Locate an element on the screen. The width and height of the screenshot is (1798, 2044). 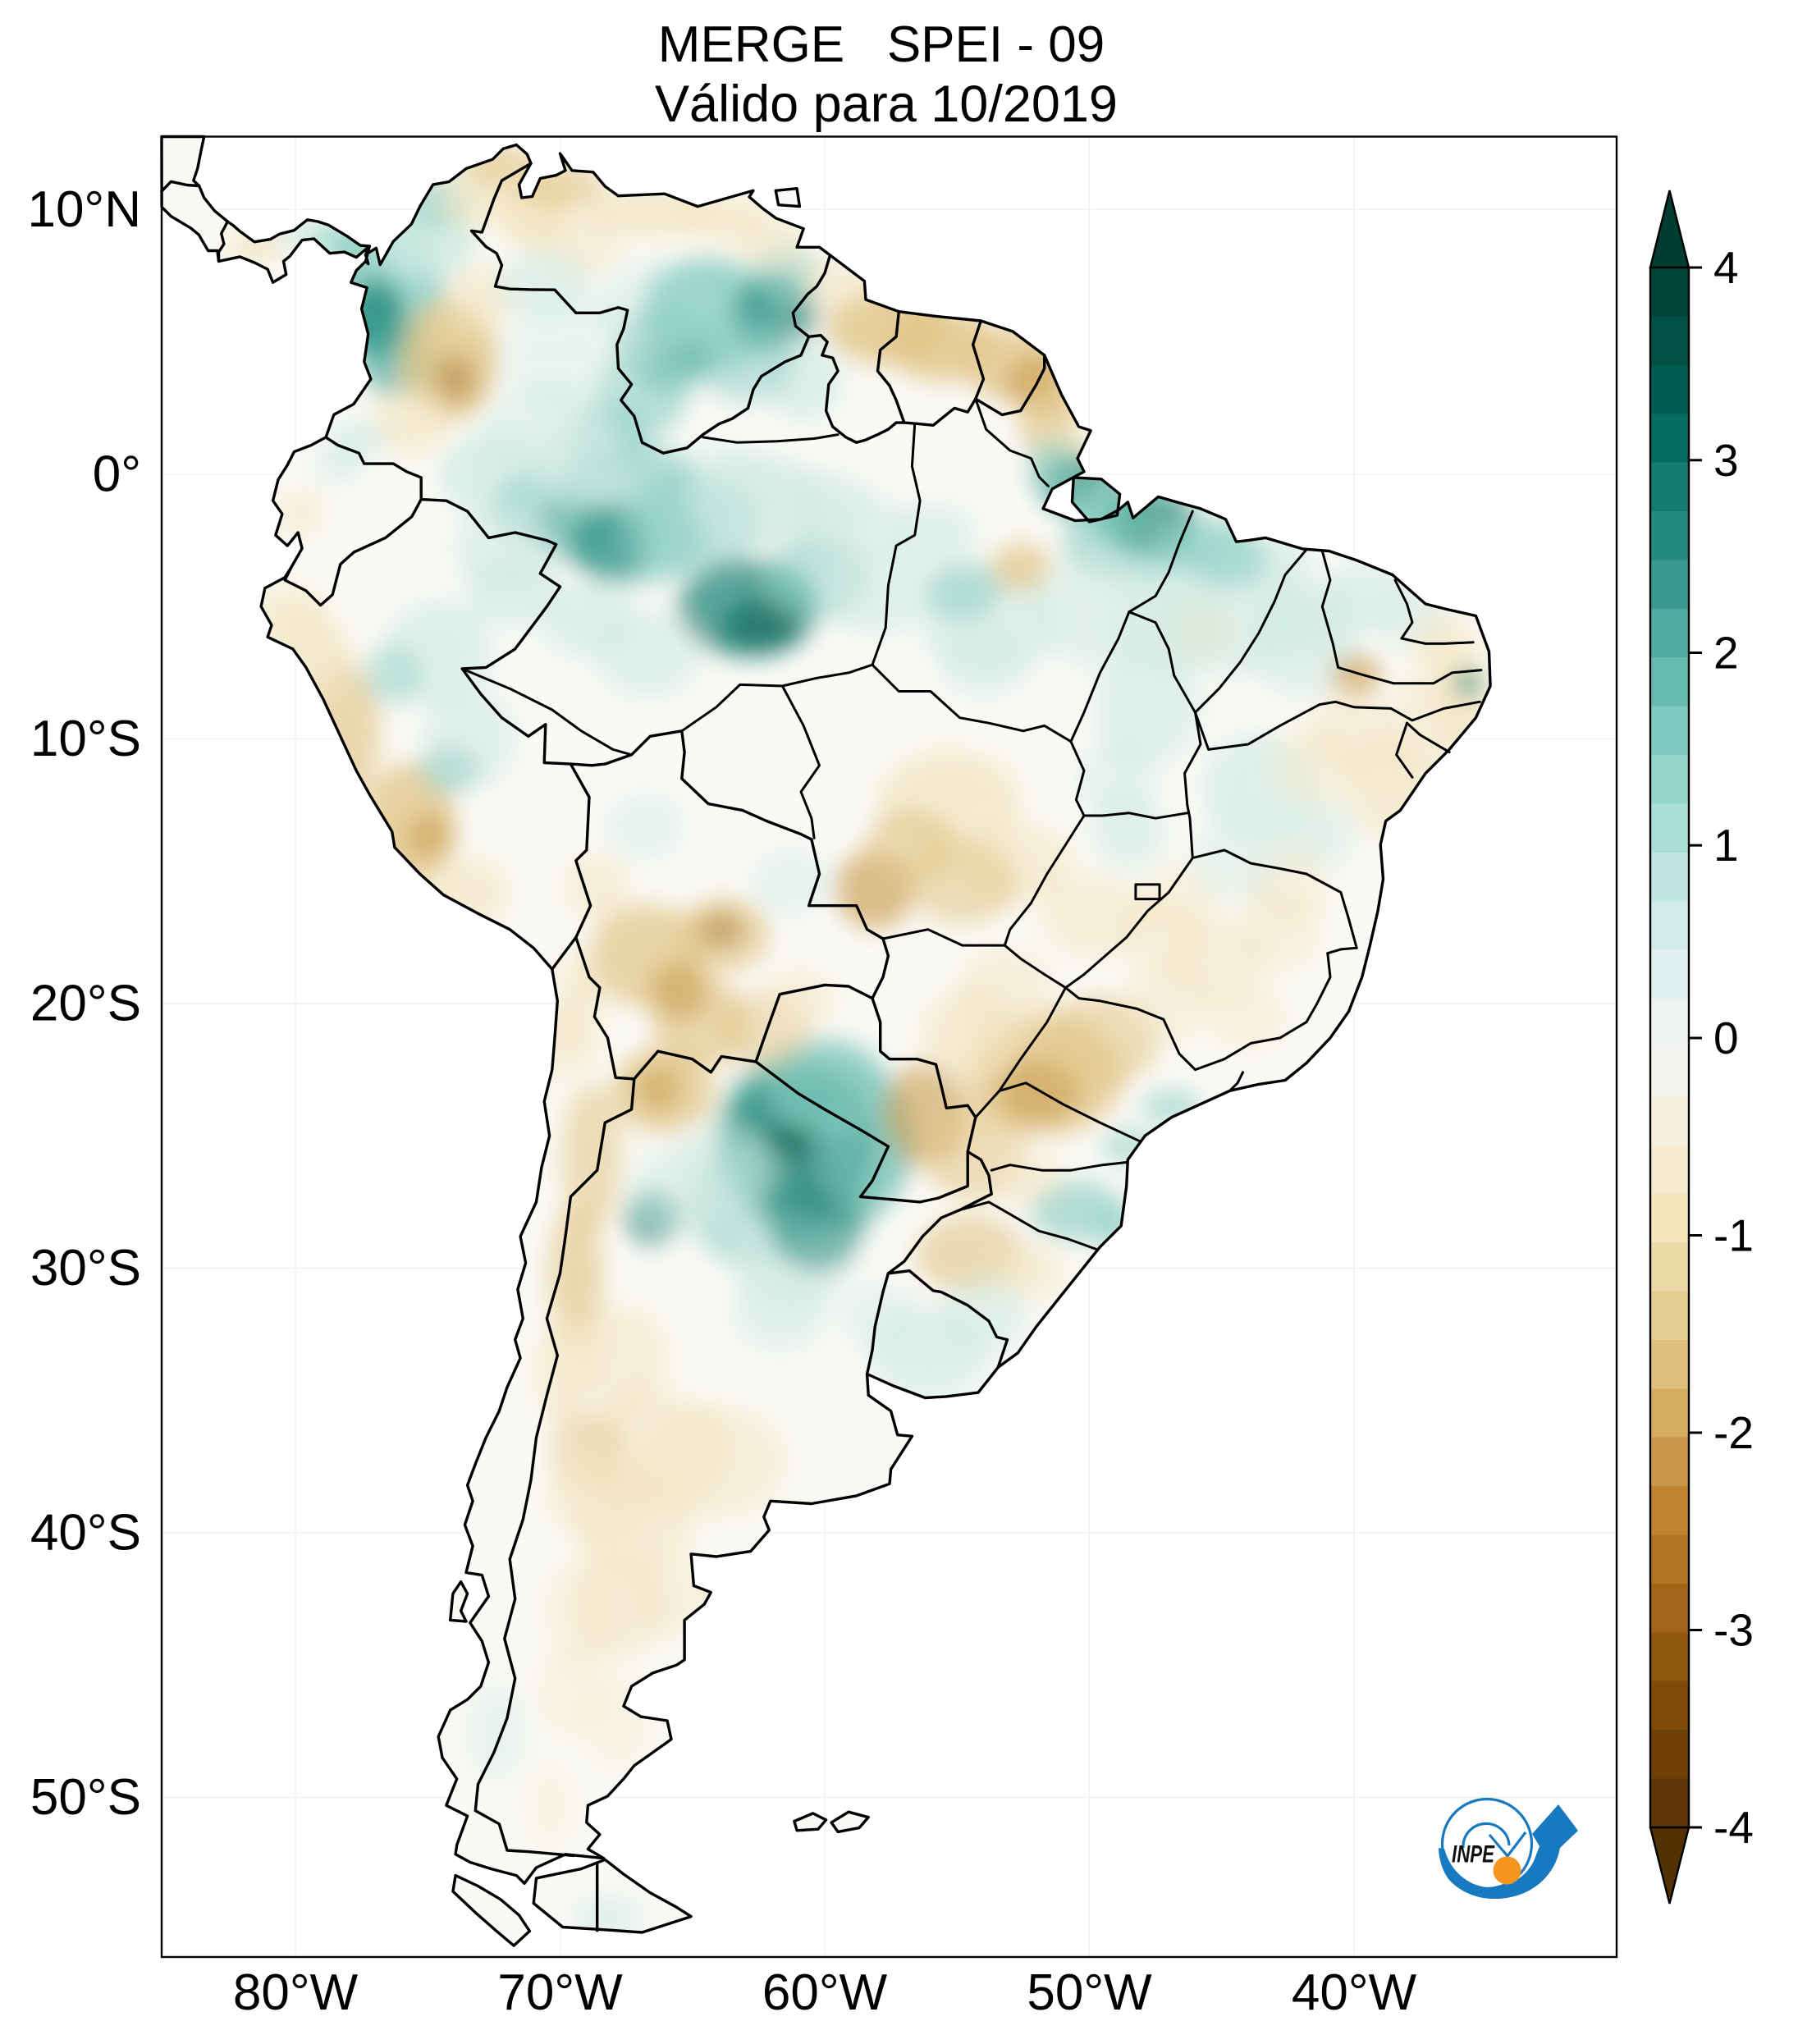
svg-text: 1 is located at coordinates (1726, 846).